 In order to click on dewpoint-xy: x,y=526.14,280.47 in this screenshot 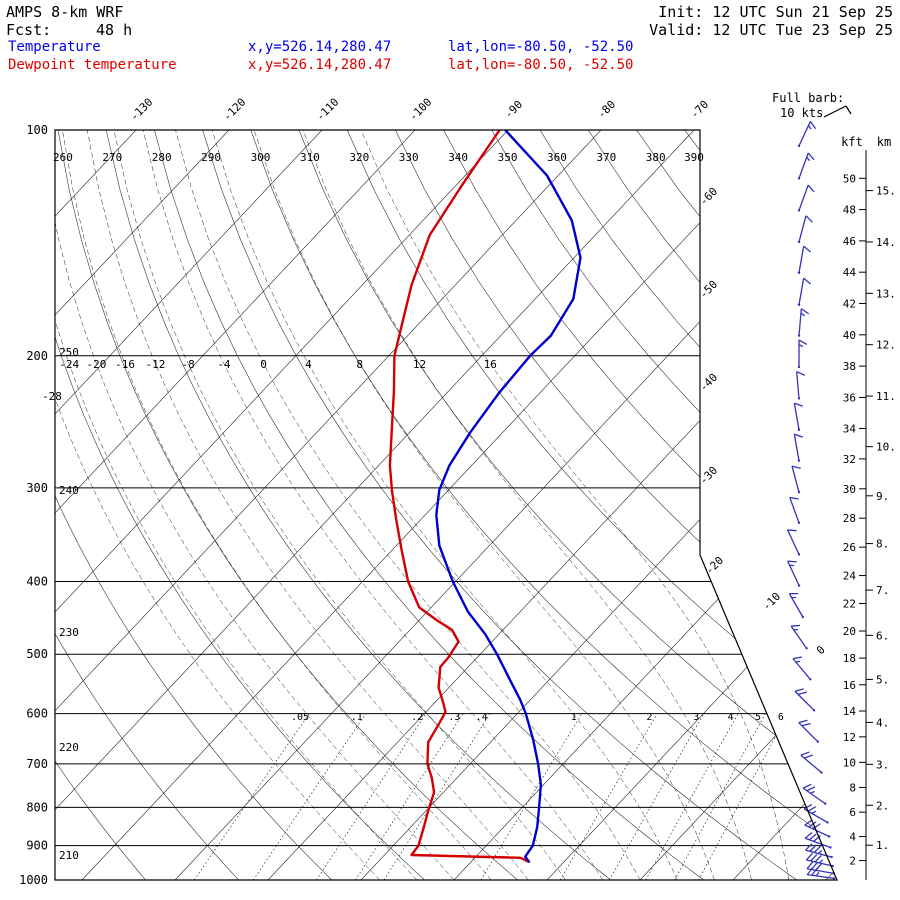, I will do `click(320, 65)`.